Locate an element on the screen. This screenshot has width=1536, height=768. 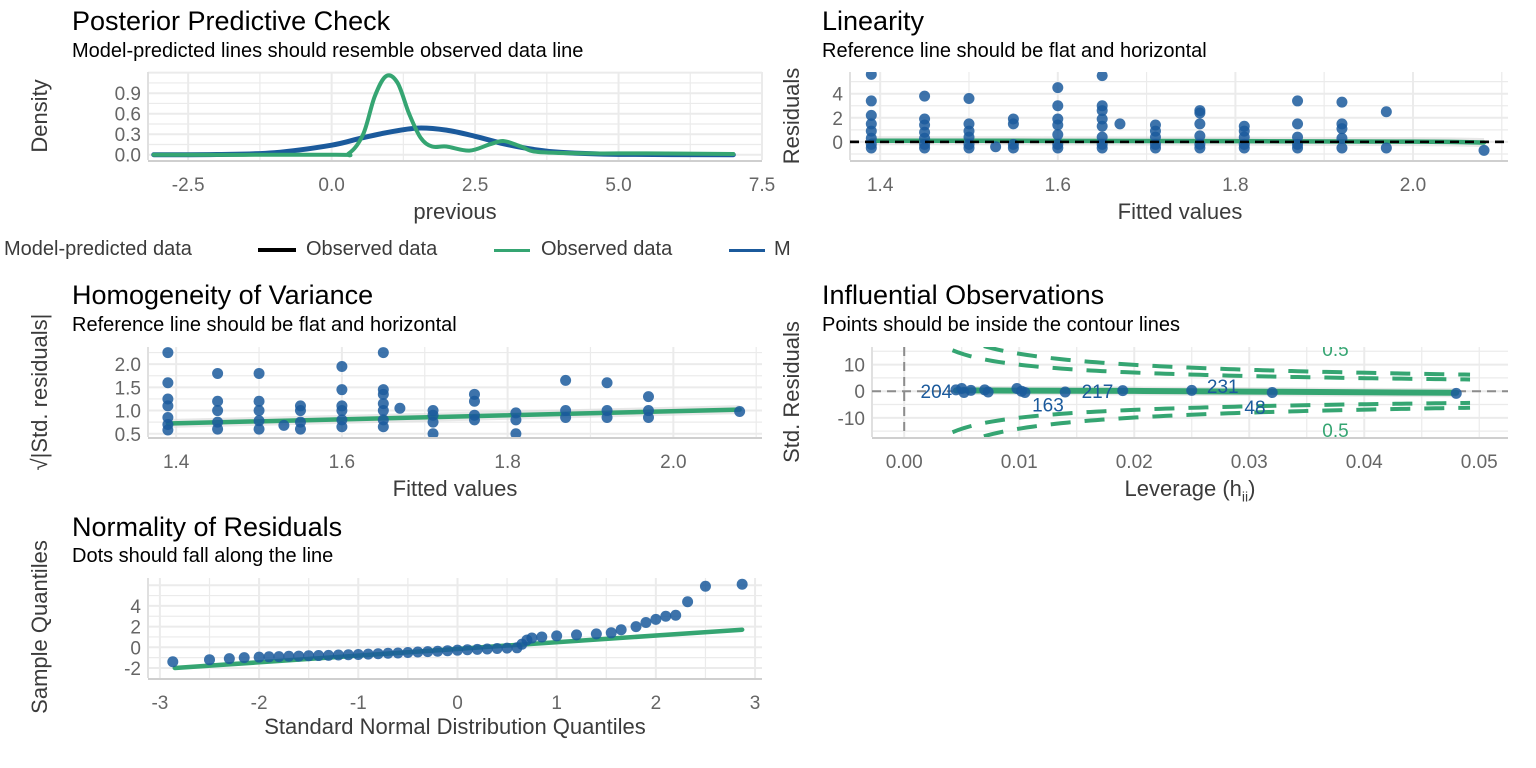
lin-panel: 1.4 1.6 1.8 2.0 0 2 4 is located at coordinates (1170, 134).